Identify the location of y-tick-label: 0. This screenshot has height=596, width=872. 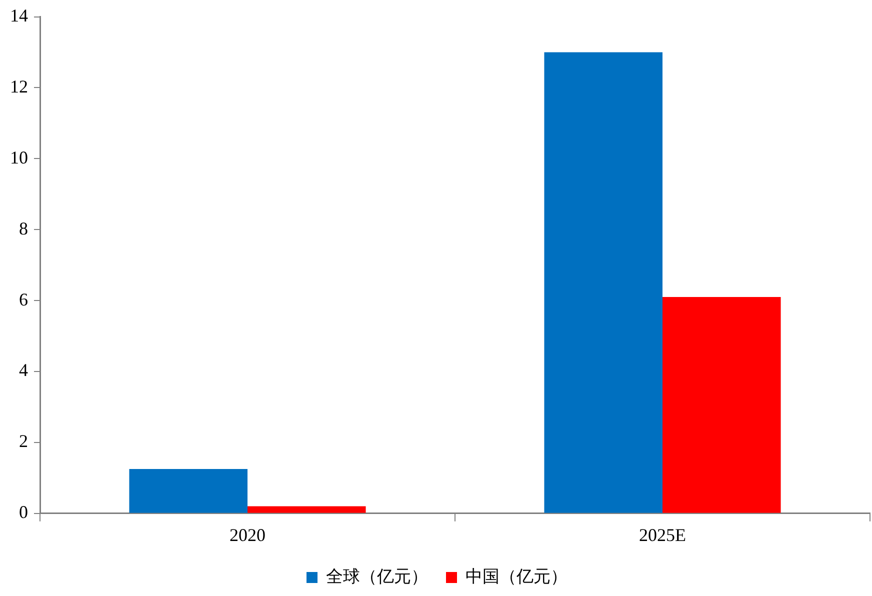
(23, 512).